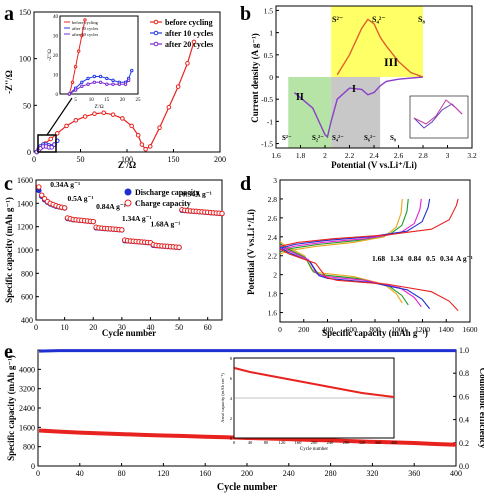  Describe the element at coordinates (318, 138) in the screenshot. I see `cv-annotation: S₂²⁻` at that location.